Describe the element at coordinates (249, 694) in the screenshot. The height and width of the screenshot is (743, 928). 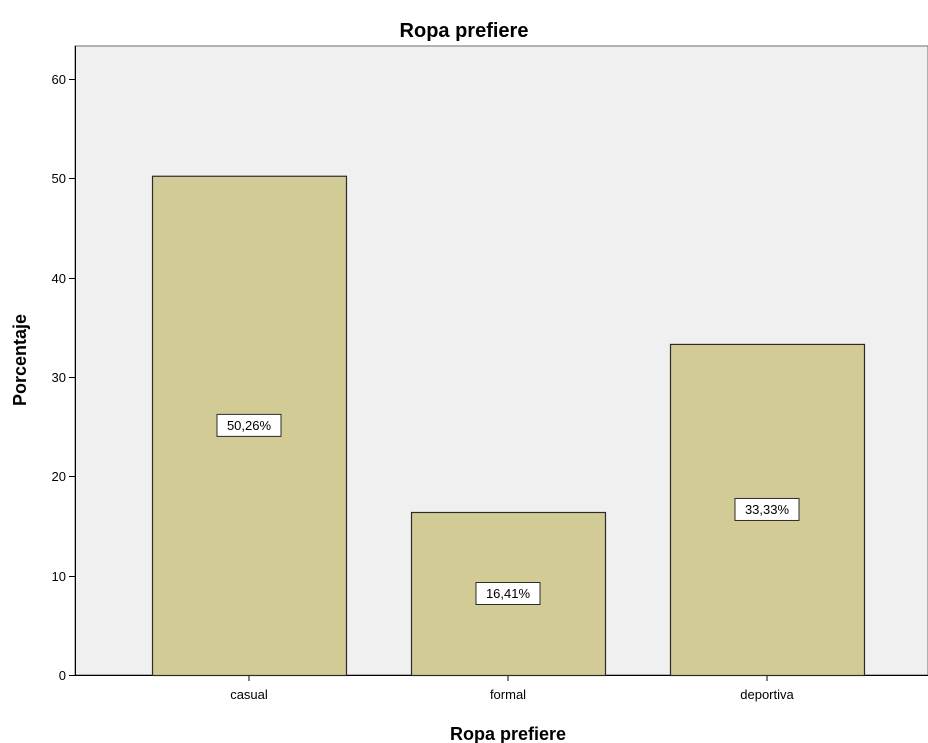
I see `x-tick-label-casual: casual` at that location.